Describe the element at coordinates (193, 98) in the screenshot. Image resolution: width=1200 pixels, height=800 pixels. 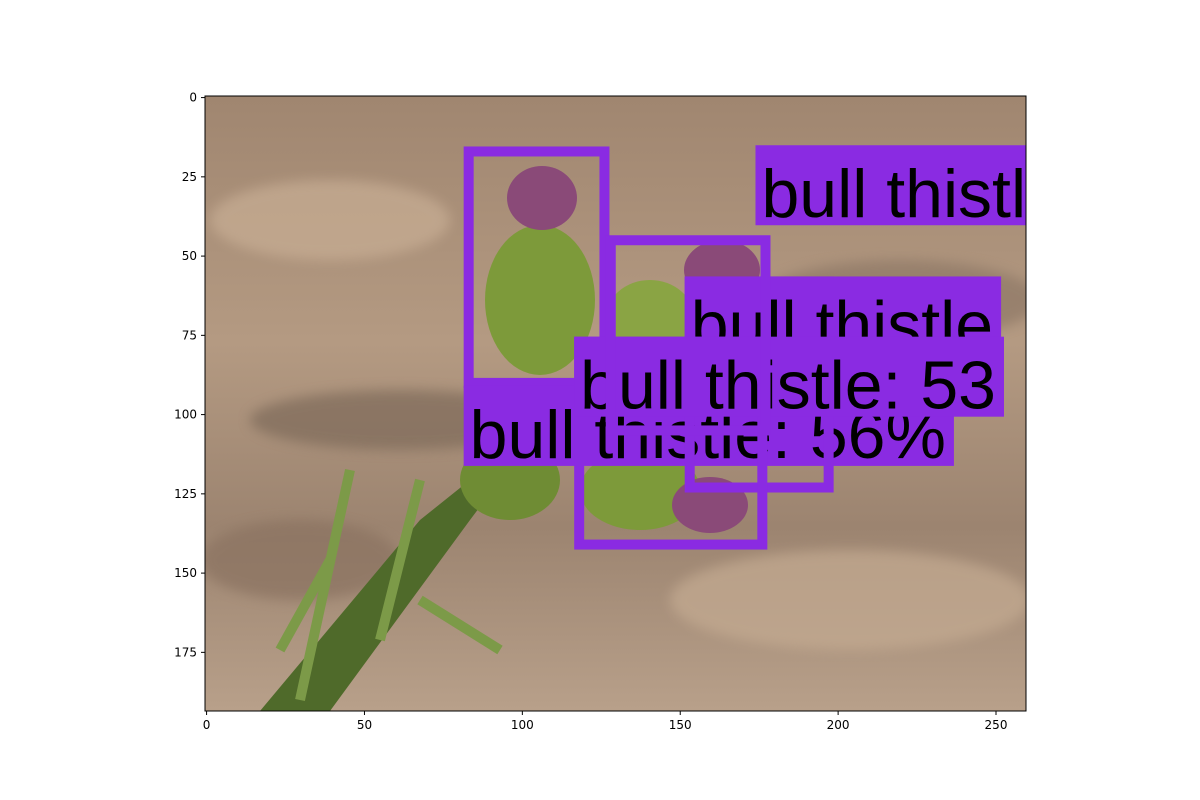
I see `y-tick-label: 0` at that location.